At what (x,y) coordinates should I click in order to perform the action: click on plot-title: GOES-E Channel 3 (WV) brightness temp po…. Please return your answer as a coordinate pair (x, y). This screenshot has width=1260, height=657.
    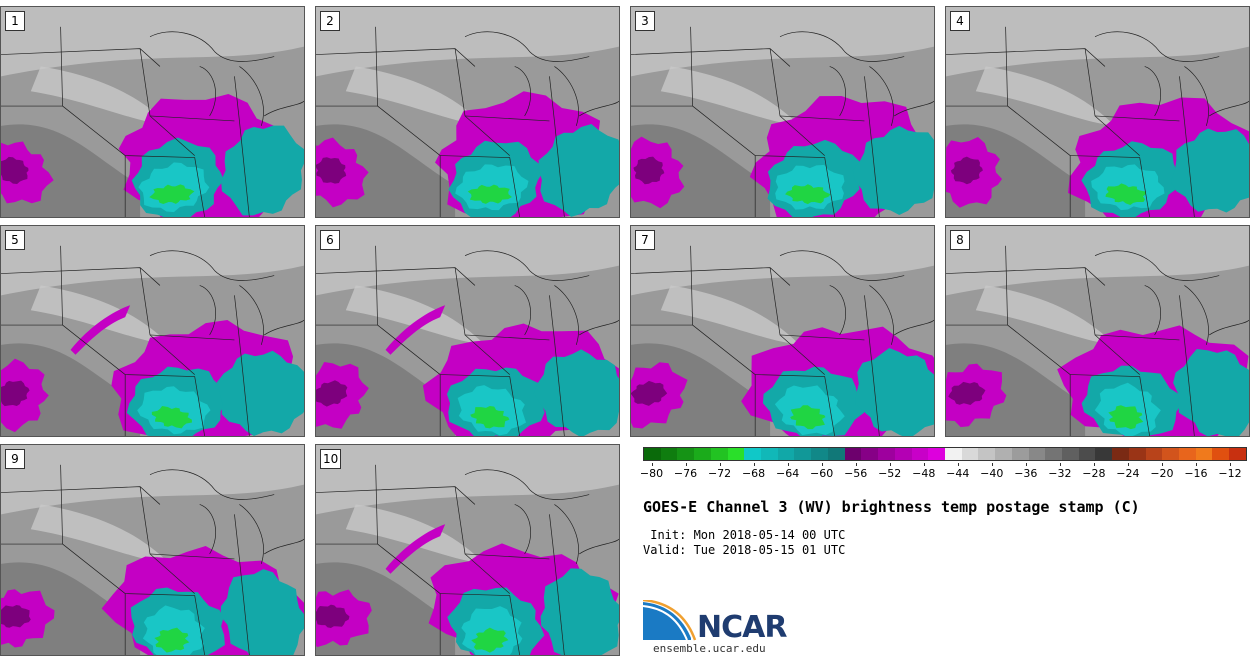
    Looking at the image, I should click on (891, 507).